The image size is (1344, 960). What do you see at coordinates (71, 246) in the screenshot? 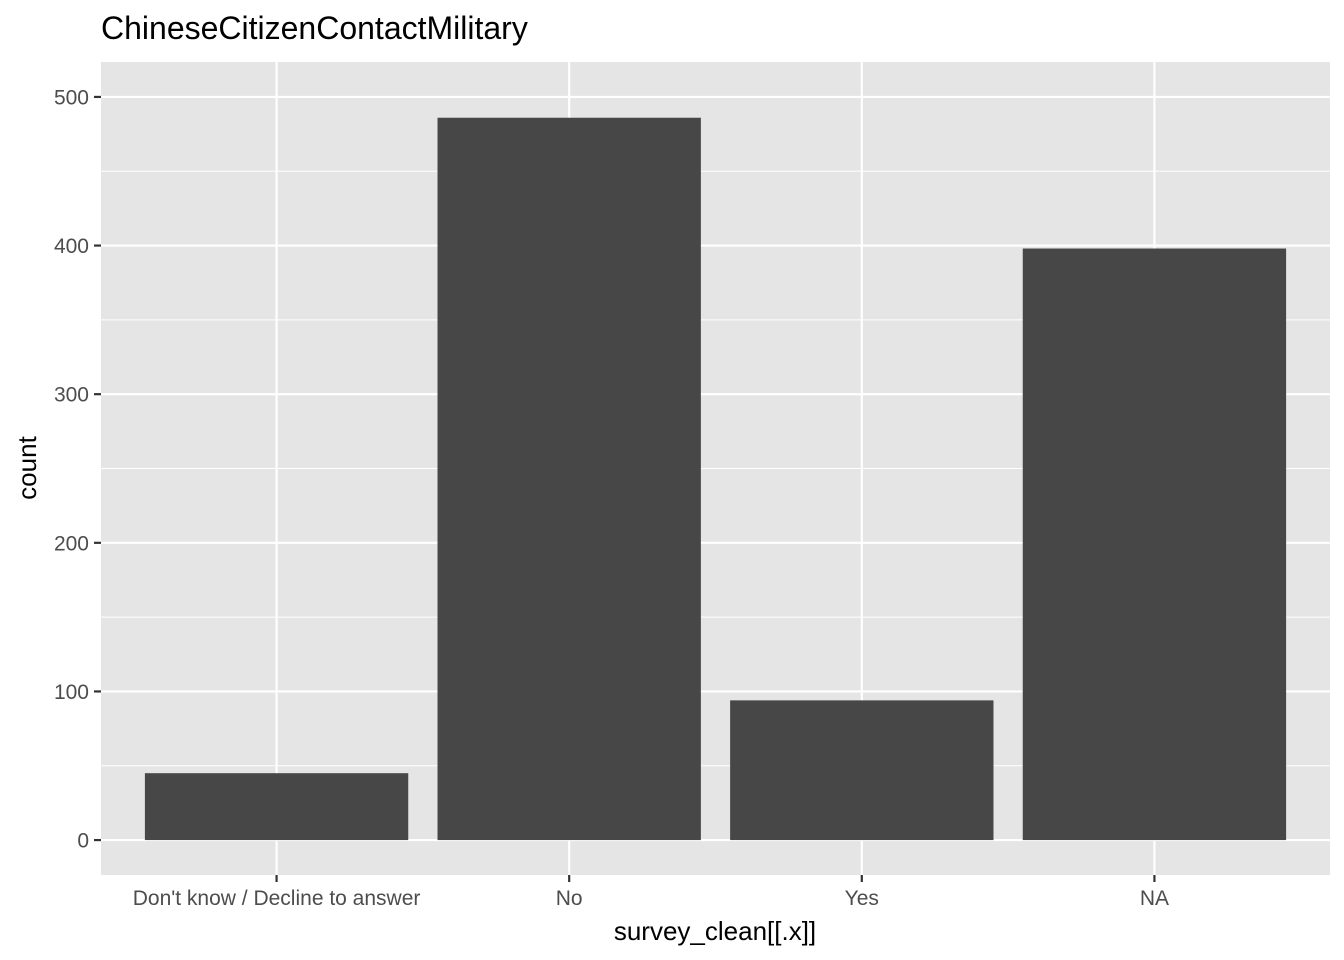
I see `y-tick-label: 400` at bounding box center [71, 246].